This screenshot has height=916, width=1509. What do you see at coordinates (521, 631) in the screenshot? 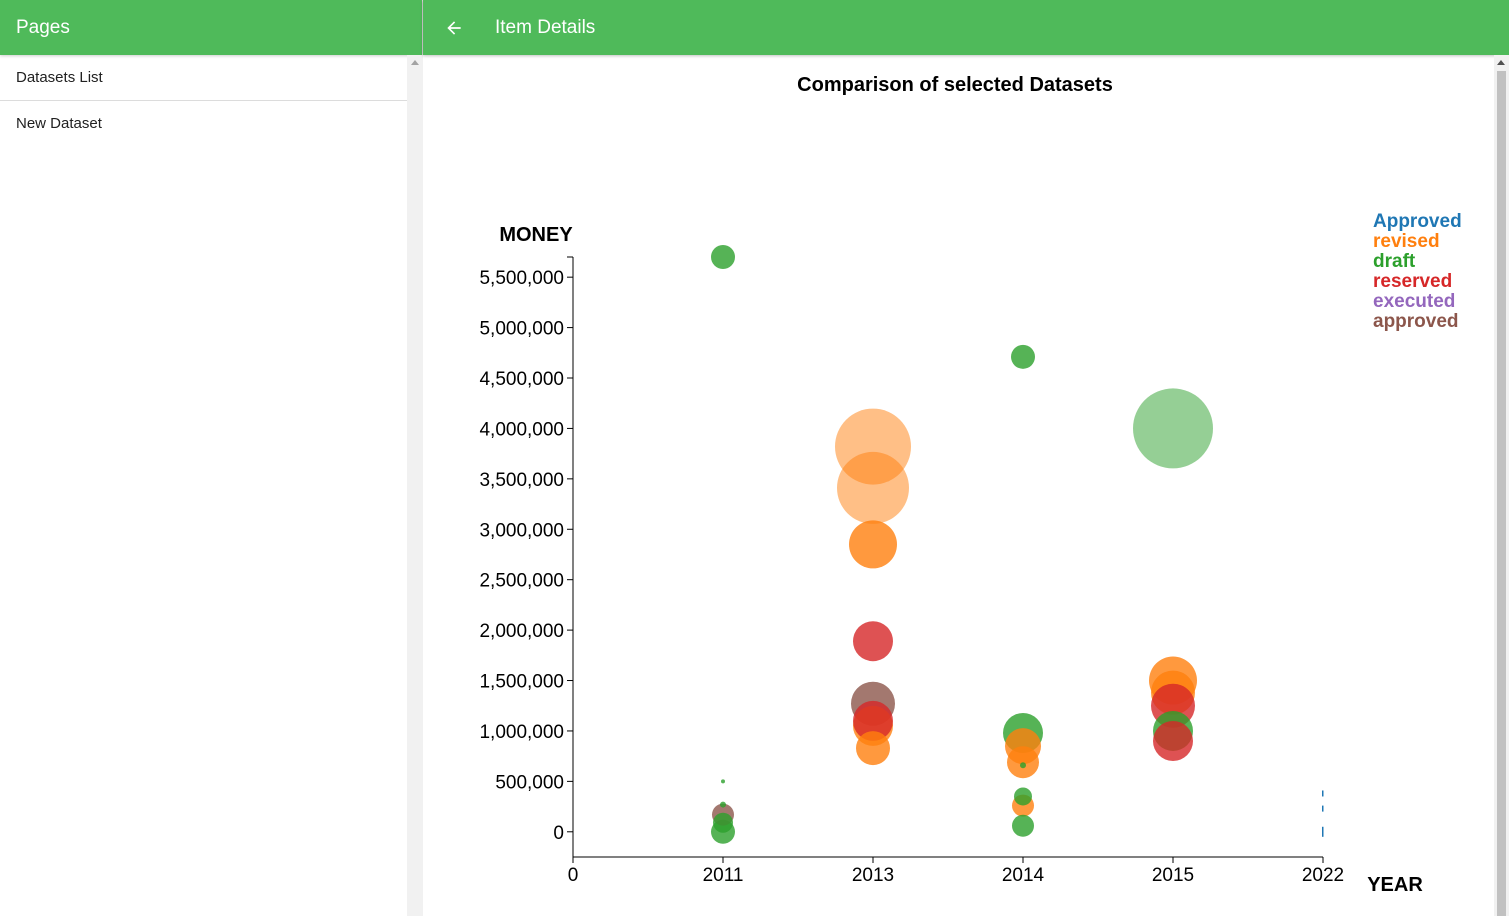
I see `y-tick-label: 2,000,000` at bounding box center [521, 631].